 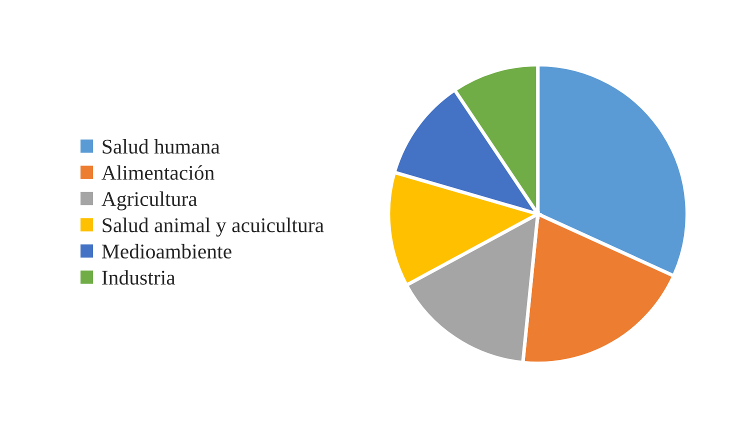 What do you see at coordinates (213, 227) in the screenshot?
I see `legend-label: Salud animal y acuicultura` at bounding box center [213, 227].